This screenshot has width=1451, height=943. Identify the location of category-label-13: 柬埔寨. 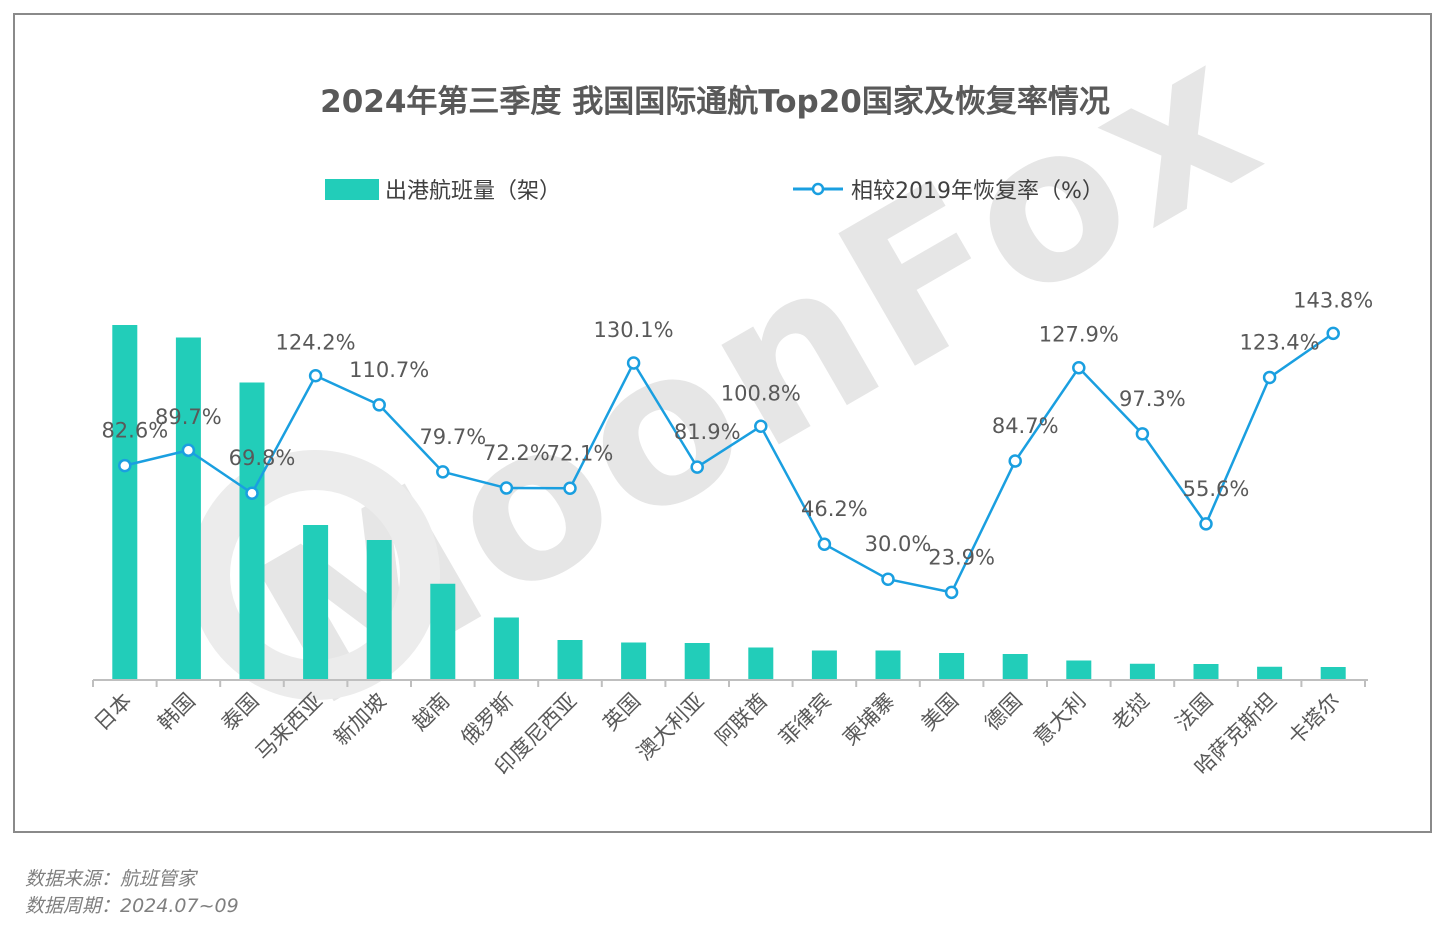
(869, 720).